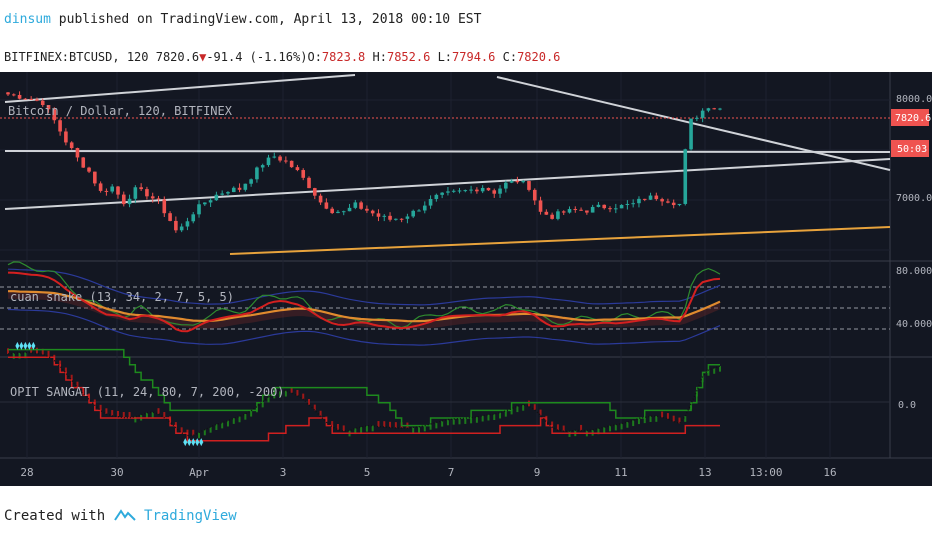 The image size is (932, 550). I want to click on down-arrow-icon: ▼, so click(203, 57).